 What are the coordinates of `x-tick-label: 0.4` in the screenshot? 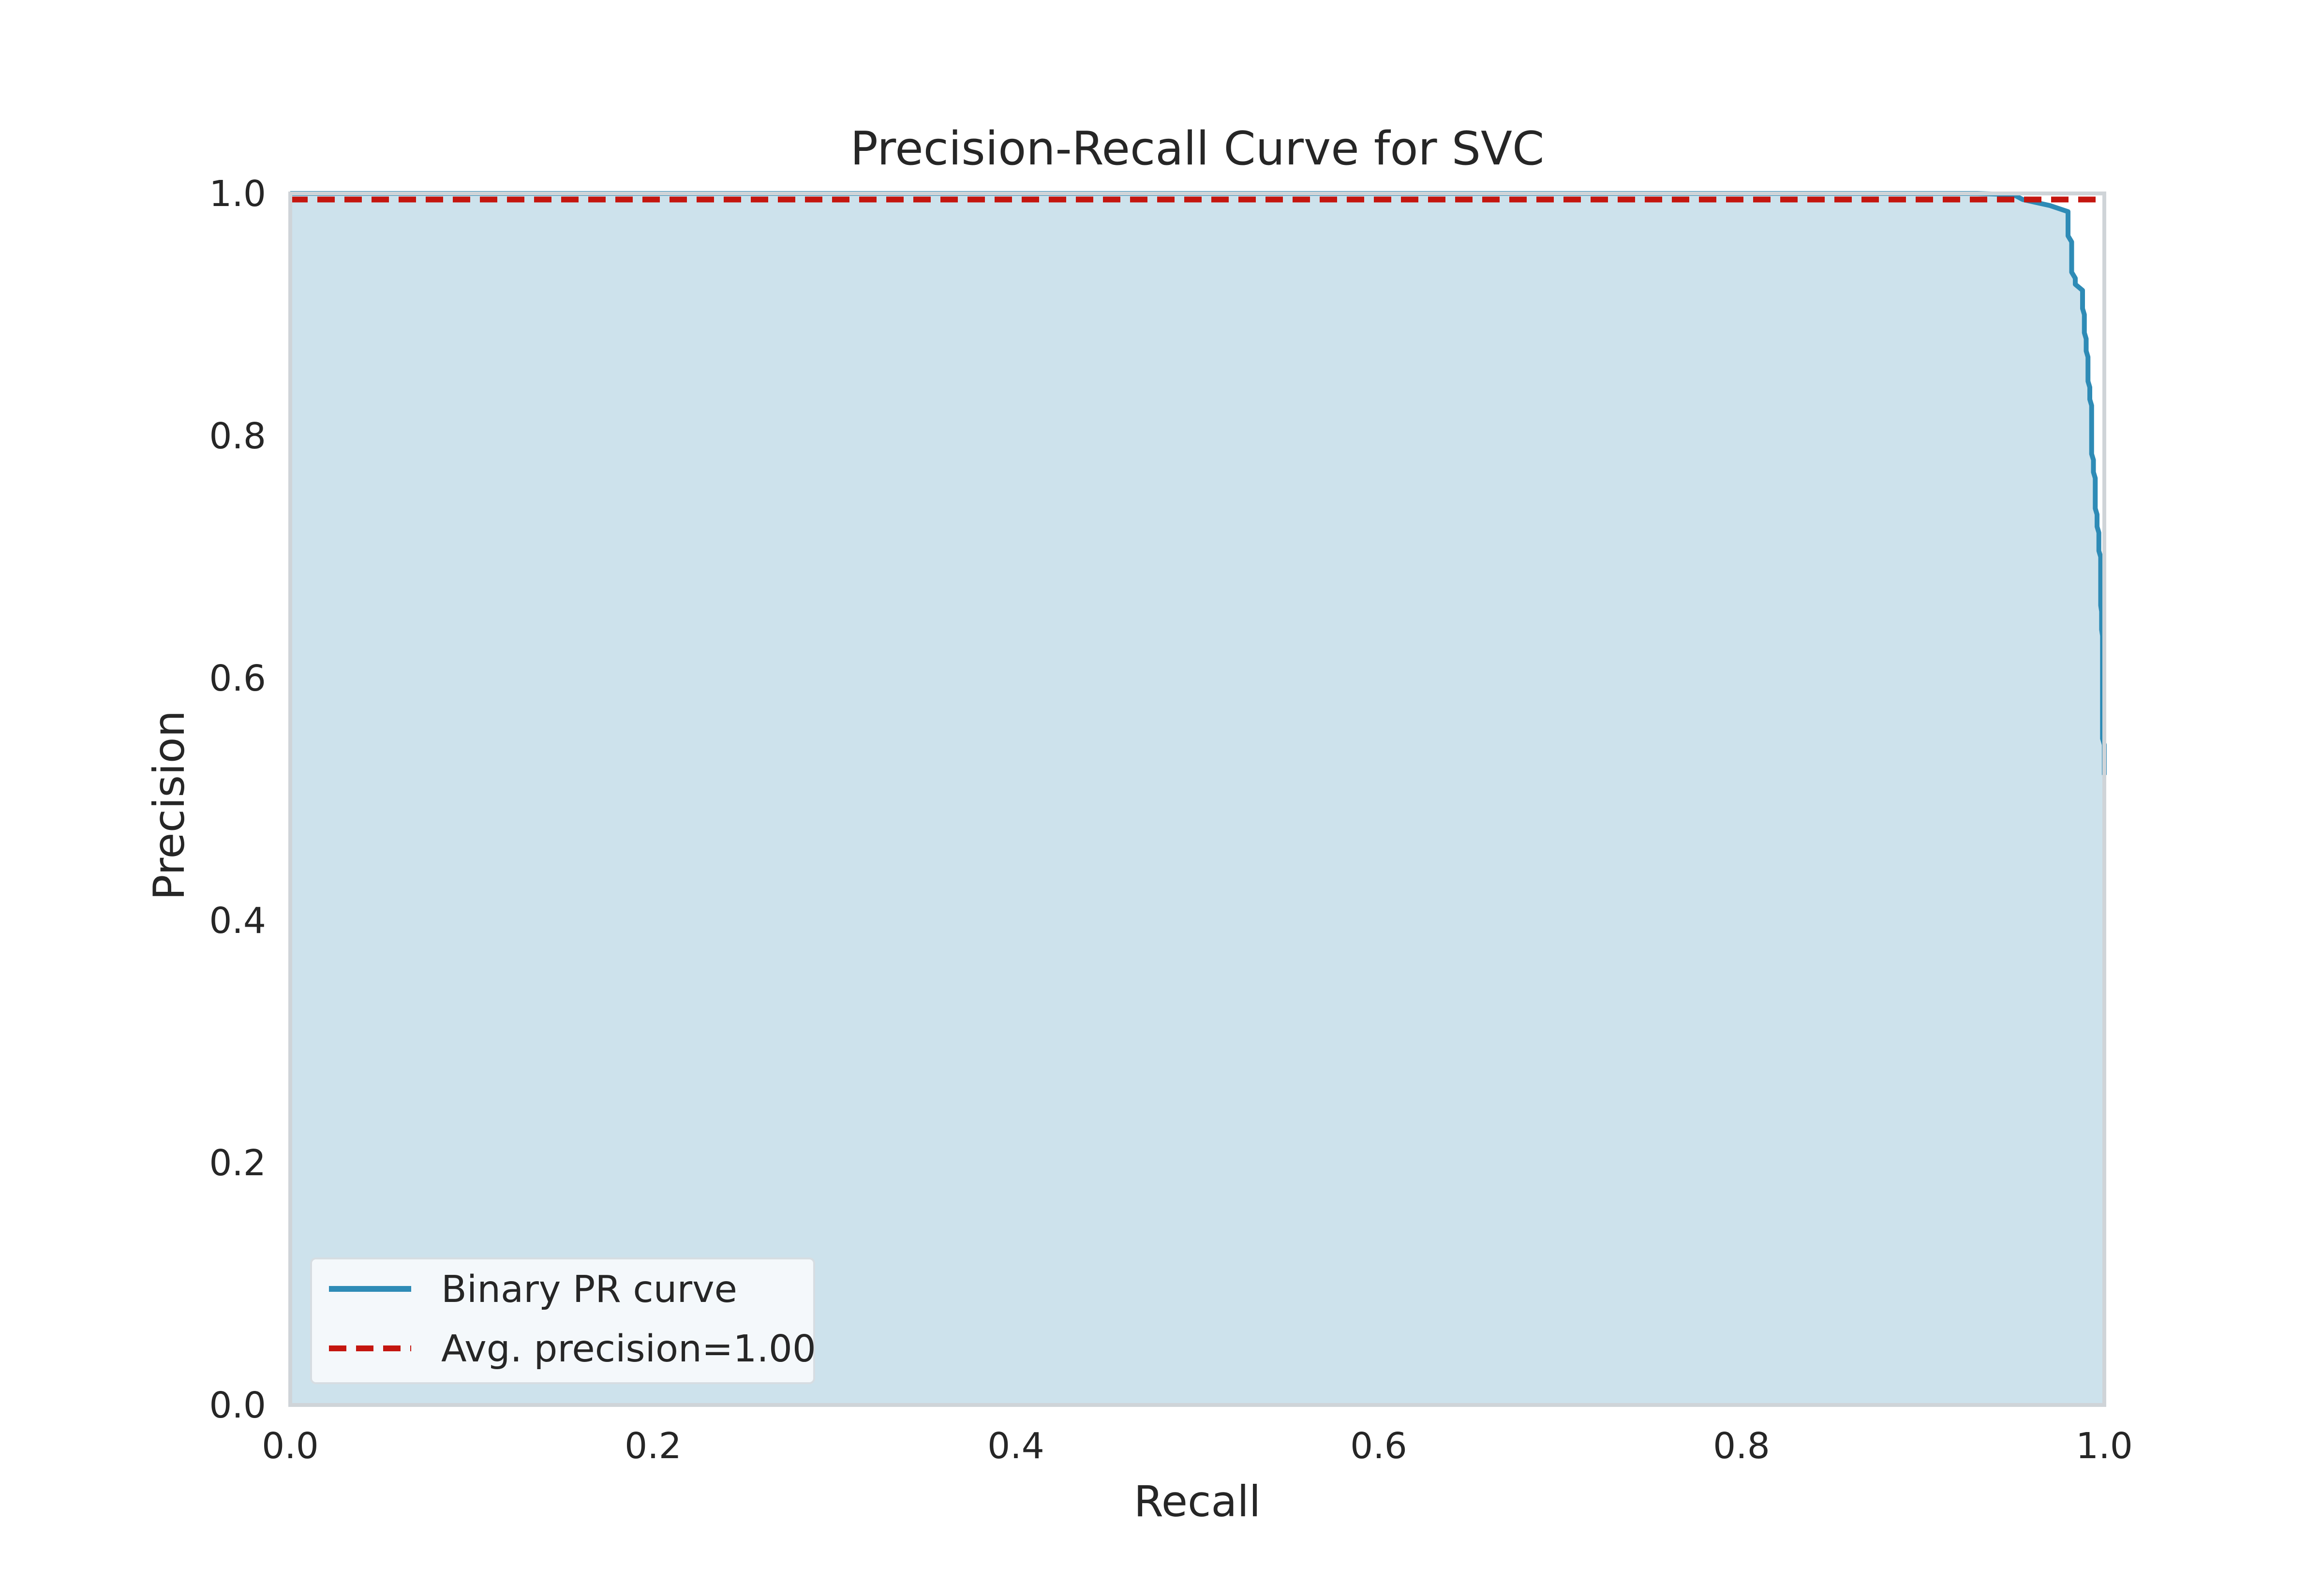 It's located at (1015, 1446).